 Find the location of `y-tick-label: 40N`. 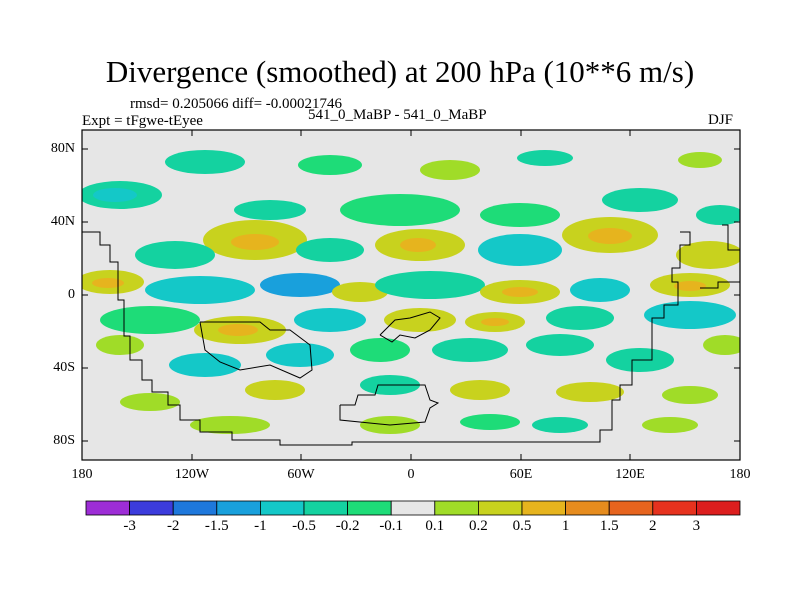

y-tick-label: 40N is located at coordinates (62, 221).